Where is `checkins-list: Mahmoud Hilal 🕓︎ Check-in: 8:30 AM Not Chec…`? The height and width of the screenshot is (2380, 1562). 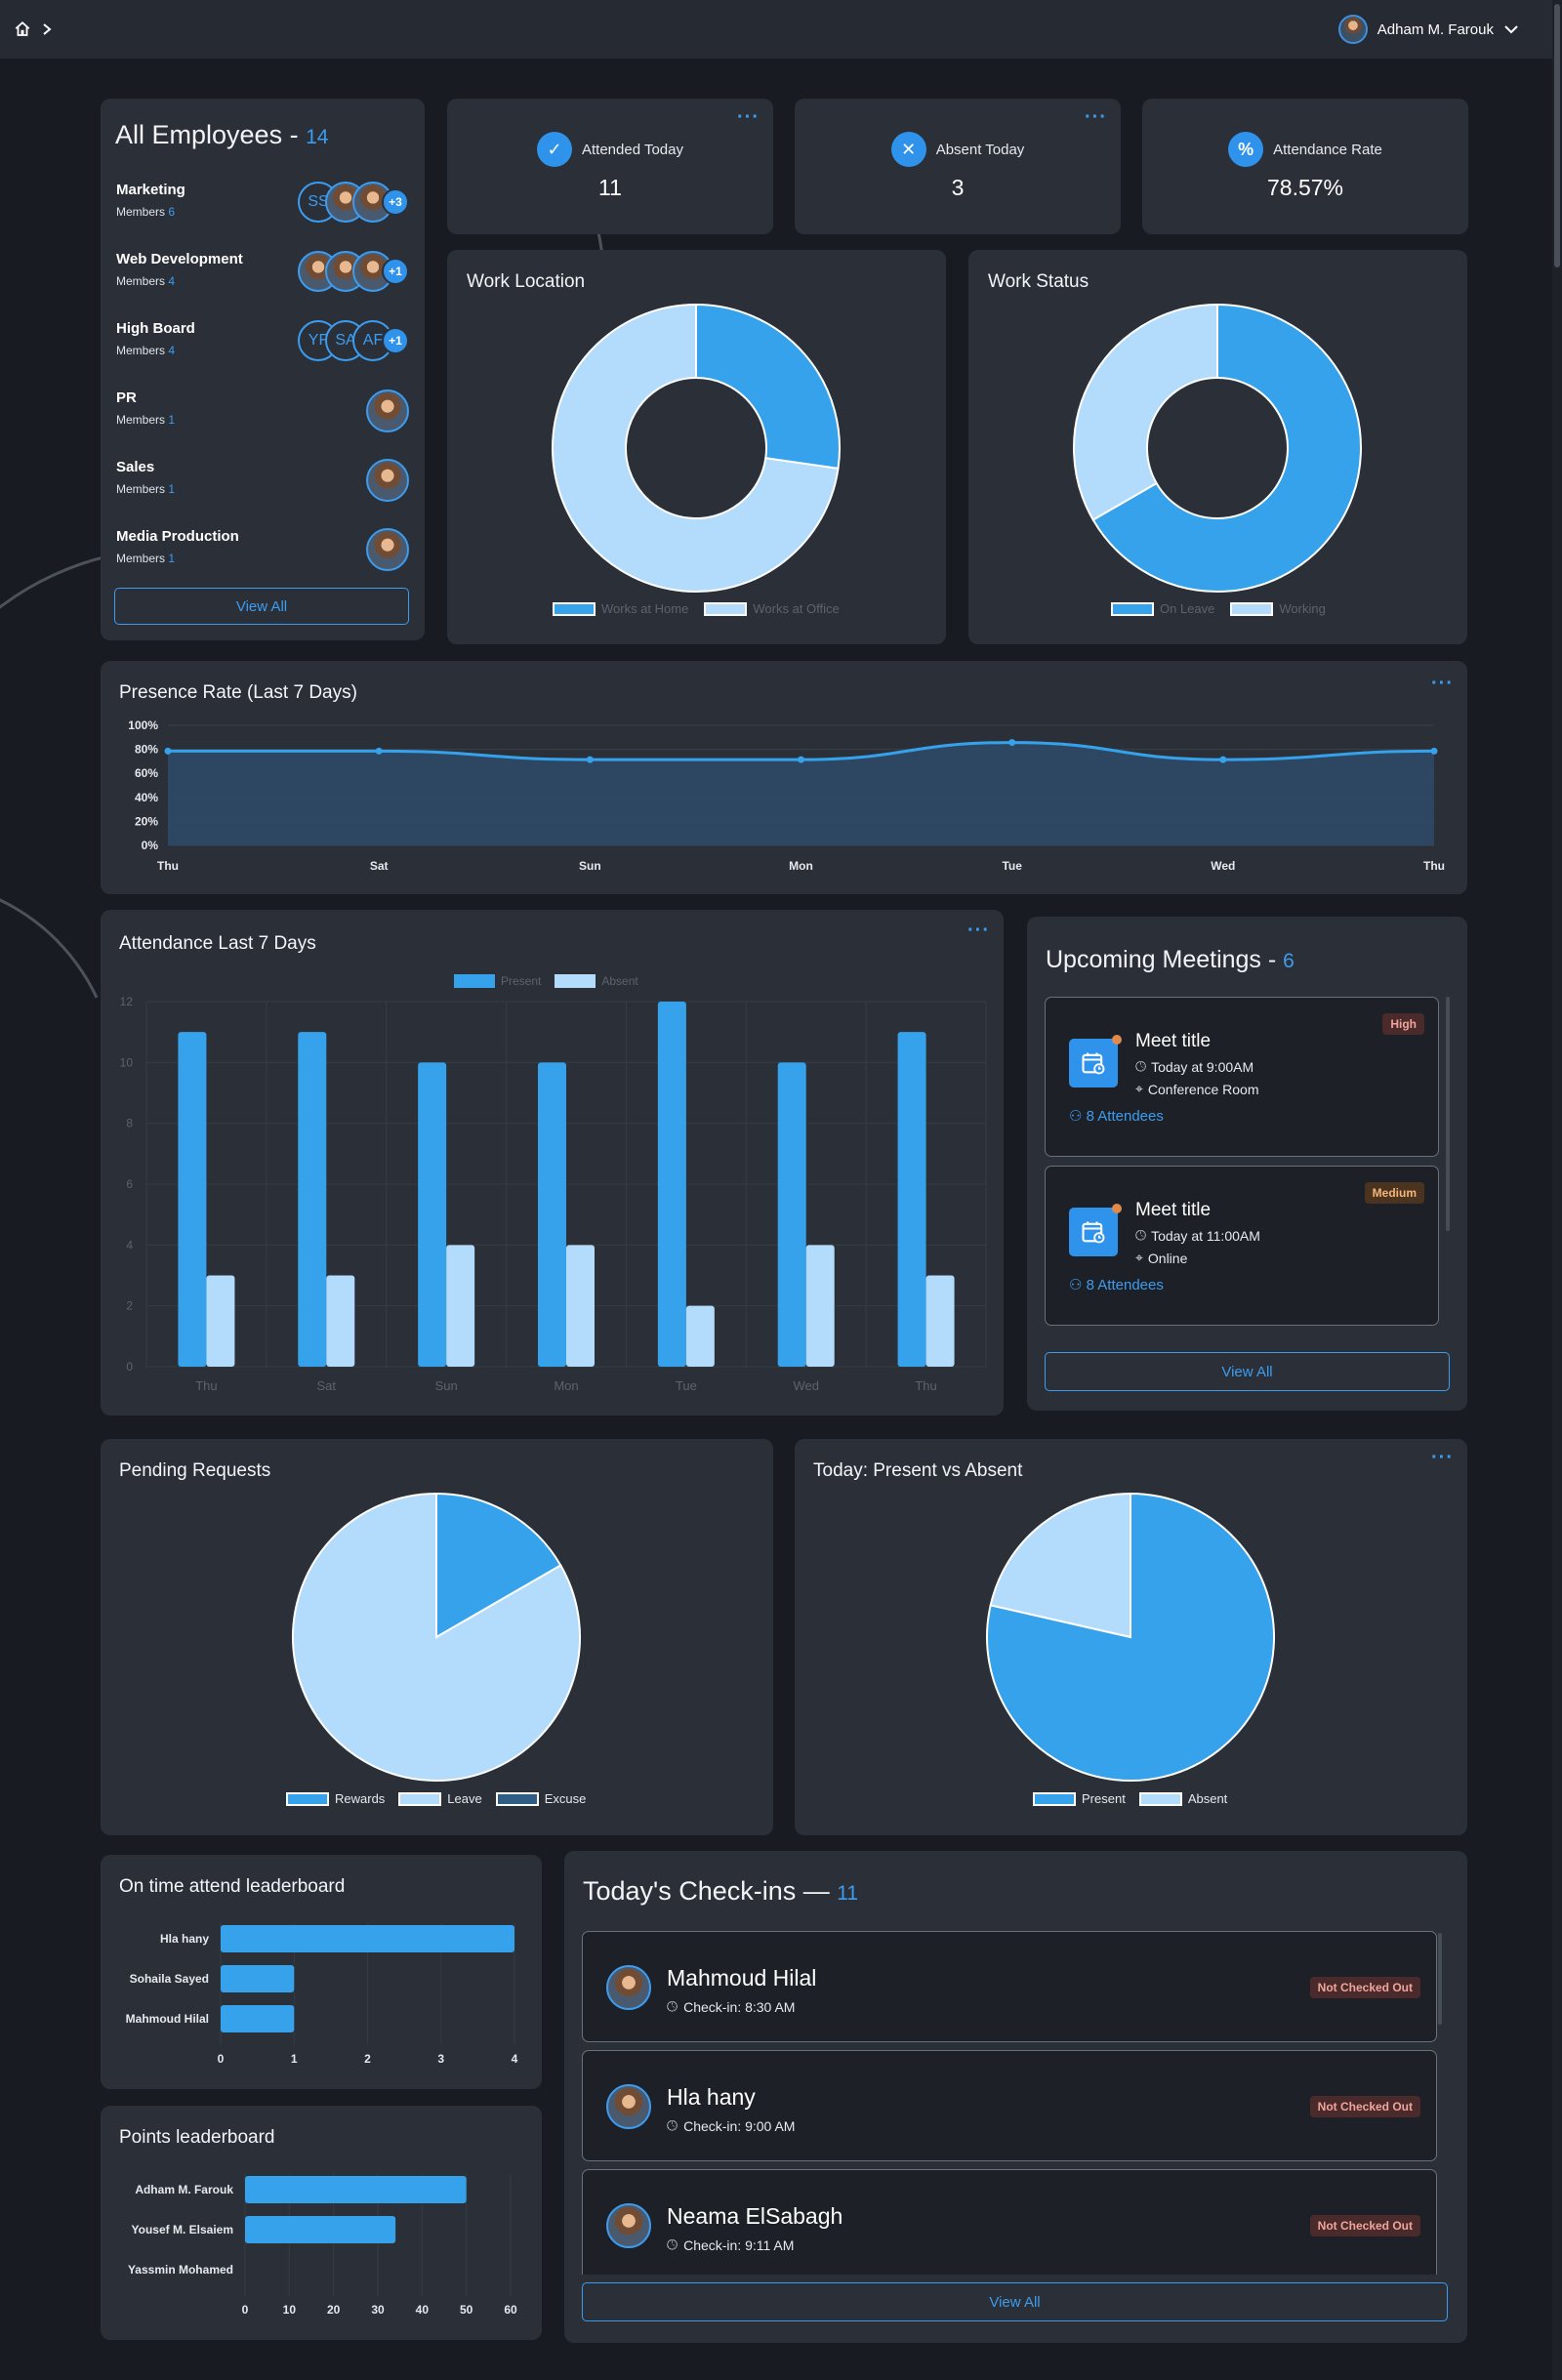
checkins-list: Mahmoud Hilal 🕓︎ Check-in: 8:30 AM Not Chec… is located at coordinates (1015, 2102).